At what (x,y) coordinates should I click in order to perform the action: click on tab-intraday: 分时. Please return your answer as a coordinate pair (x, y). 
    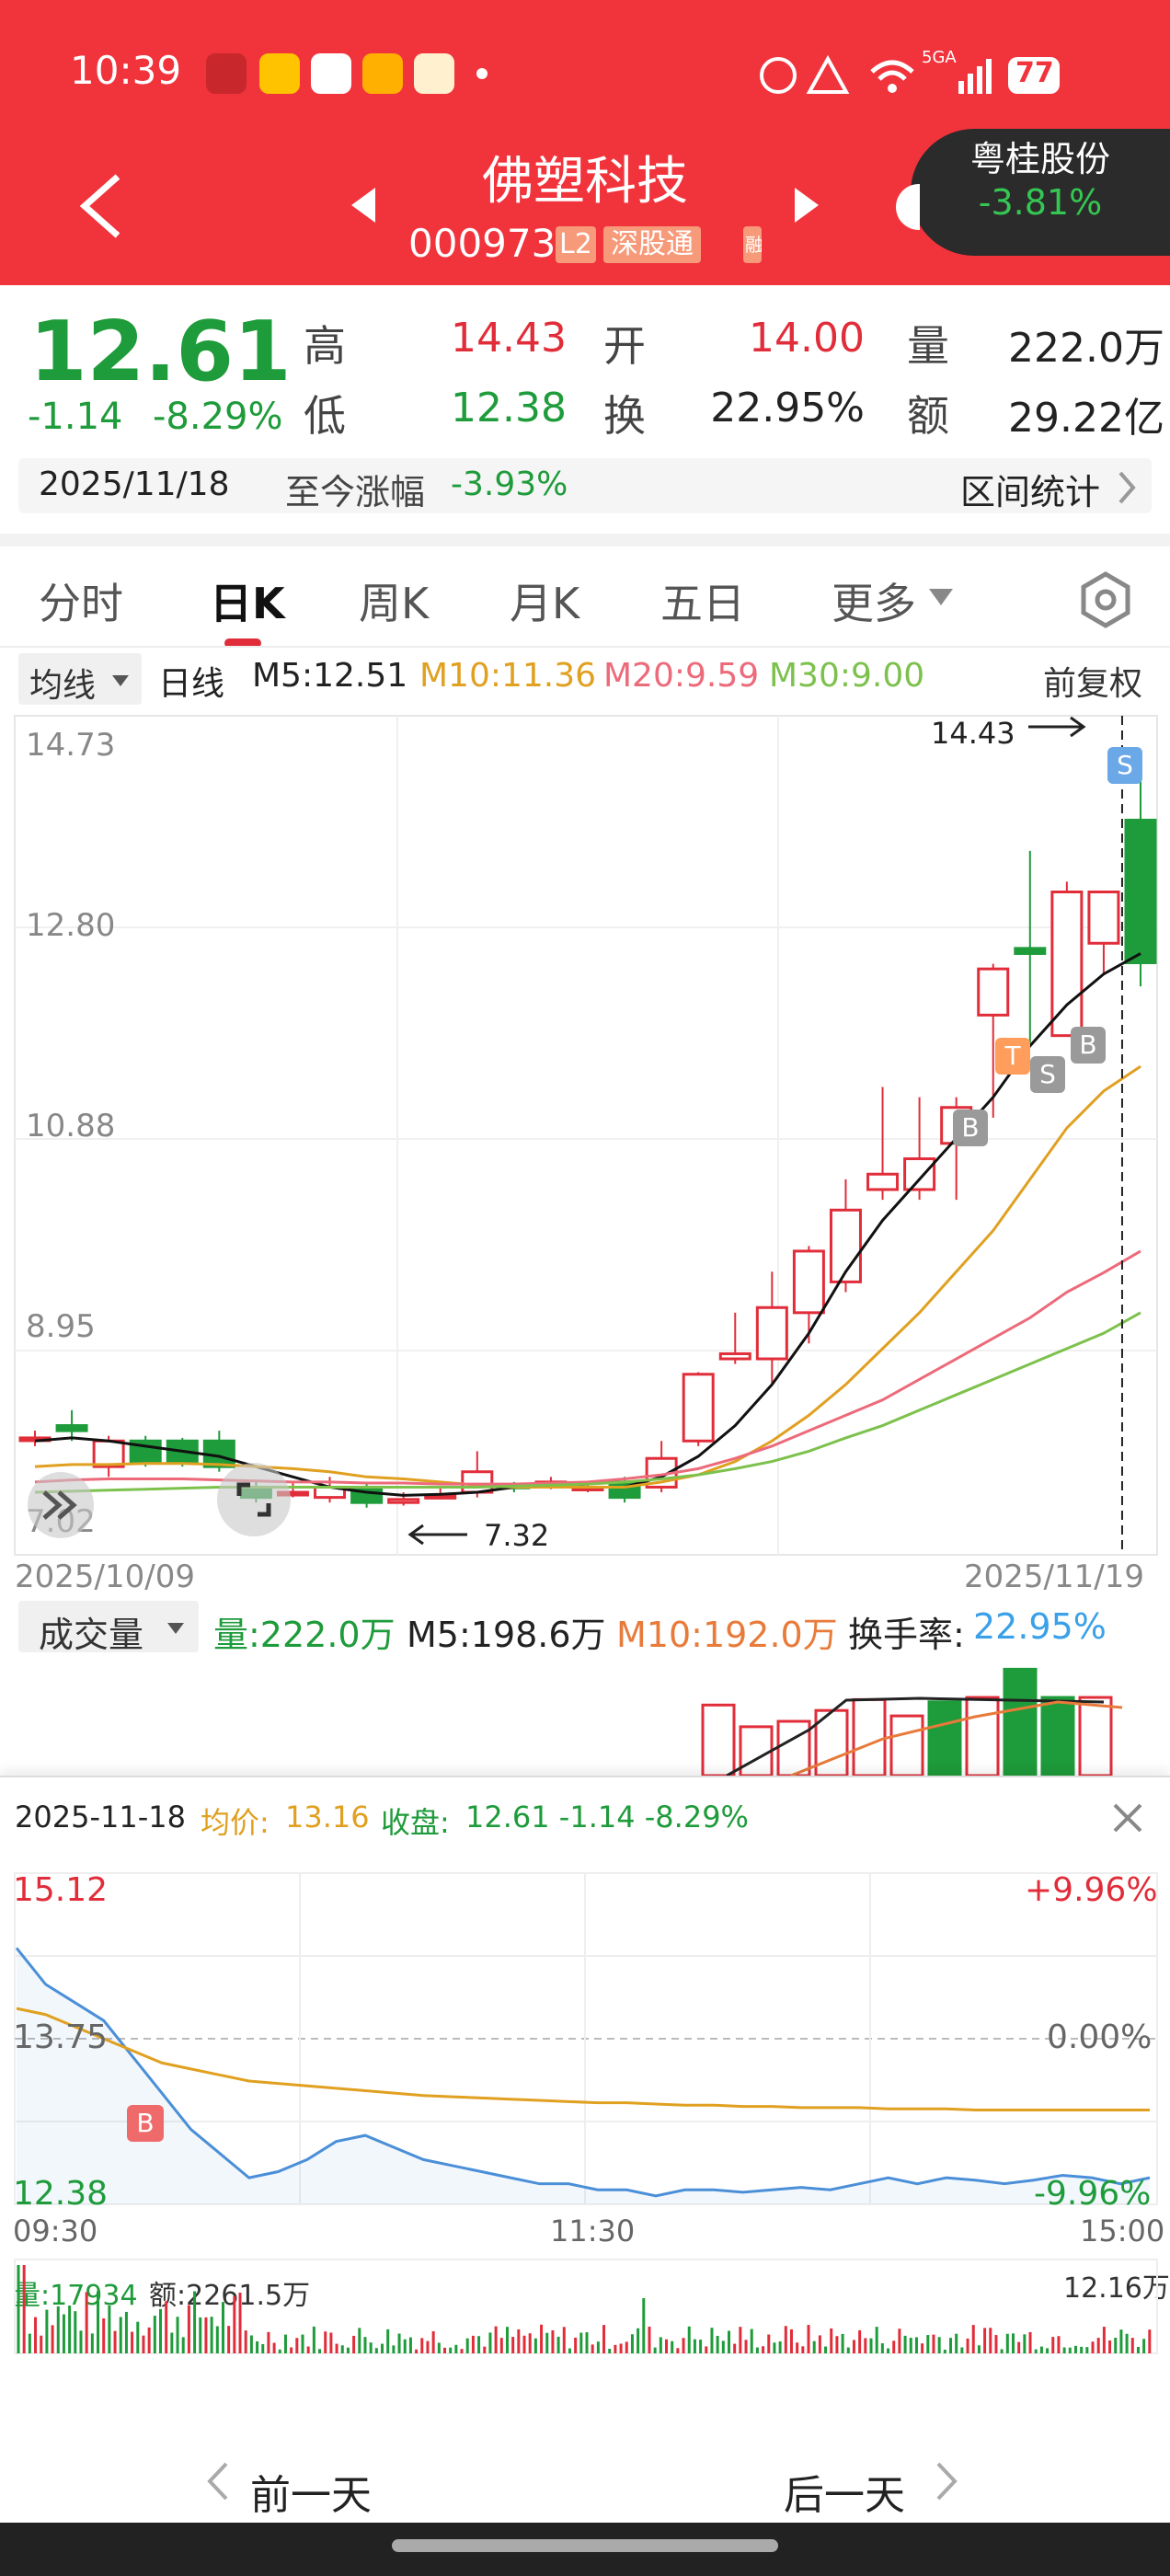
    Looking at the image, I should click on (81, 603).